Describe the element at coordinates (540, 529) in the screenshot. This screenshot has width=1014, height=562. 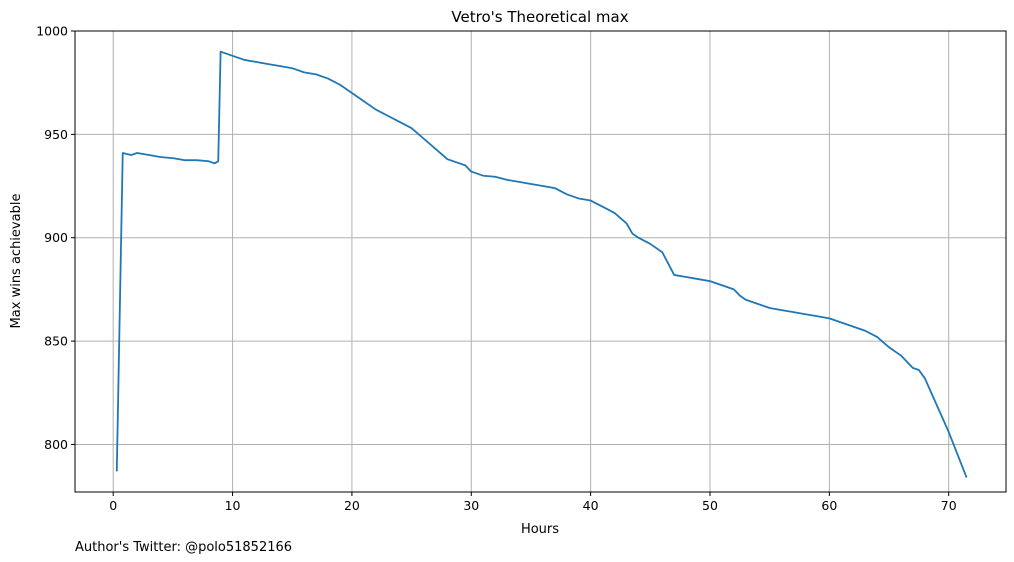
I see `x-axis-title: Hours` at that location.